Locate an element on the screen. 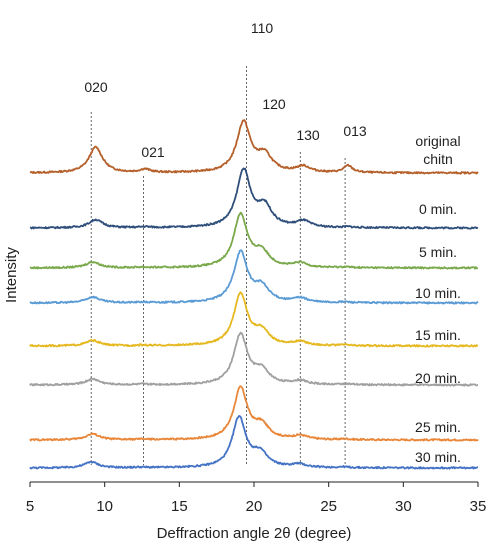  x-axis-label: Deffraction angle 2θ (degree) is located at coordinates (254, 533).